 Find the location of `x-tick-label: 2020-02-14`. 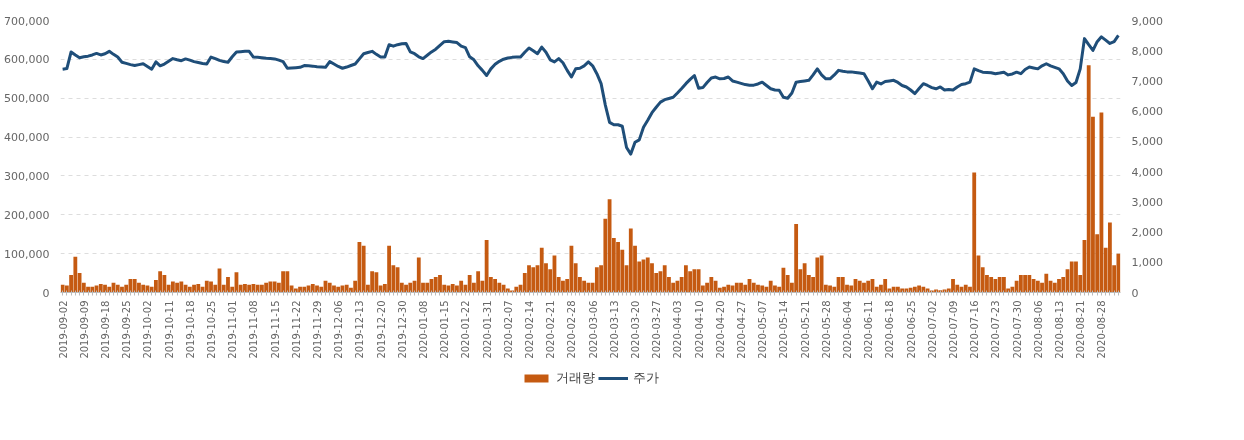

x-tick-label: 2020-02-14 is located at coordinates (530, 329).